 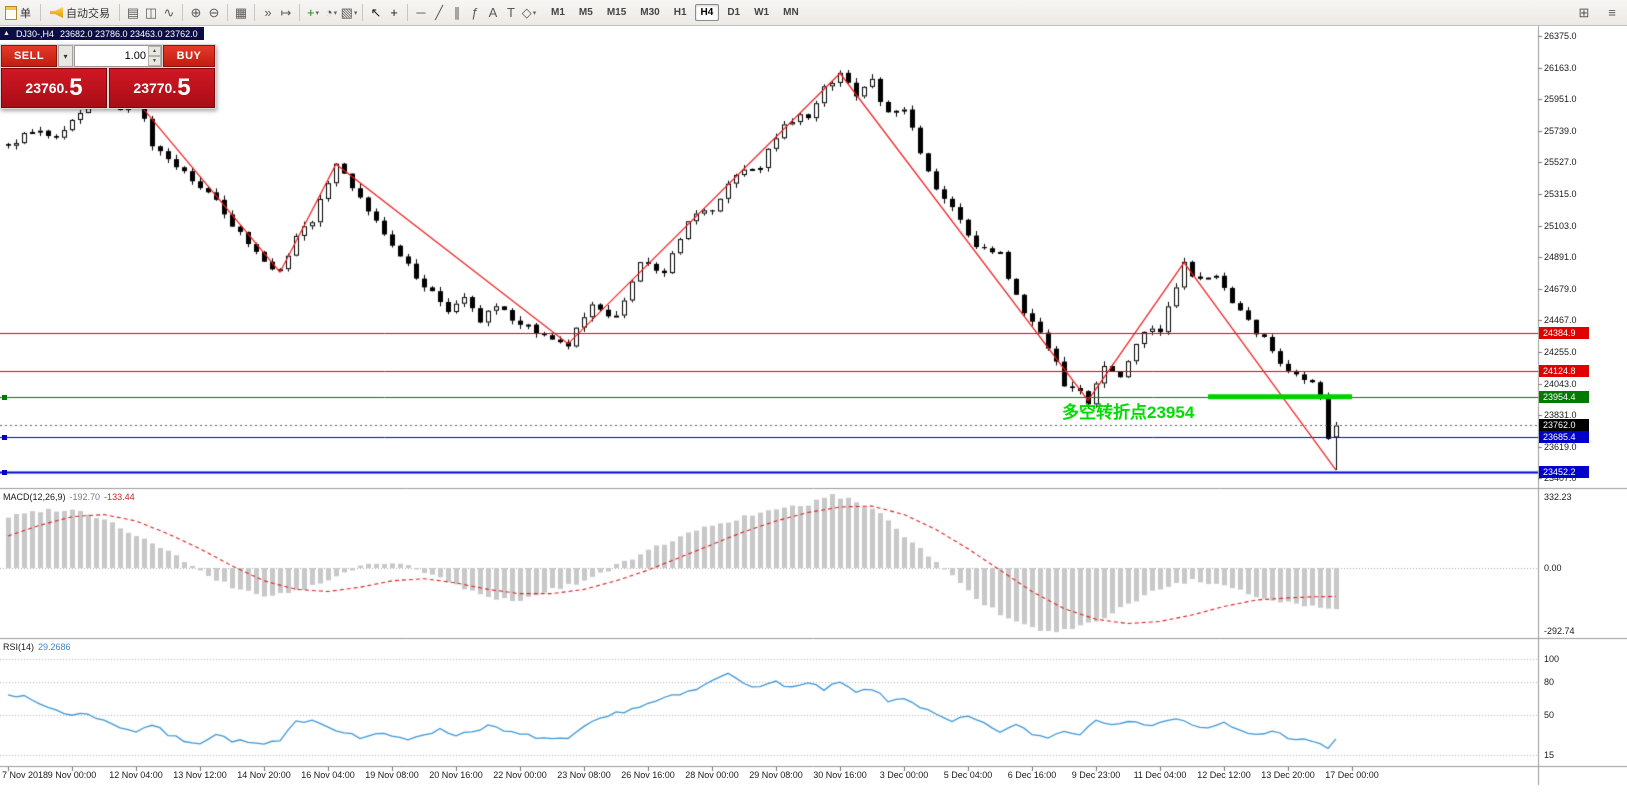 What do you see at coordinates (1584, 12) in the screenshot?
I see `zoom-box-icon: ⊞` at bounding box center [1584, 12].